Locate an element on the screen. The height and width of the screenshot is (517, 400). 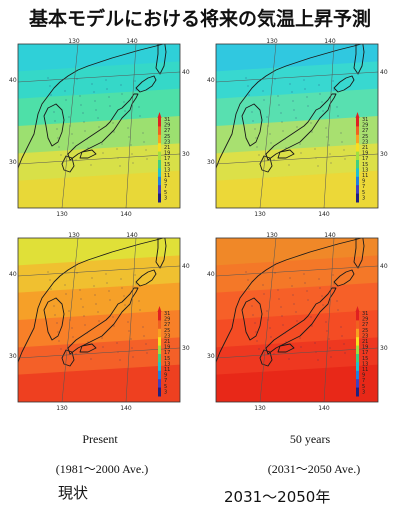
map-frame is located at coordinates (297, 126).